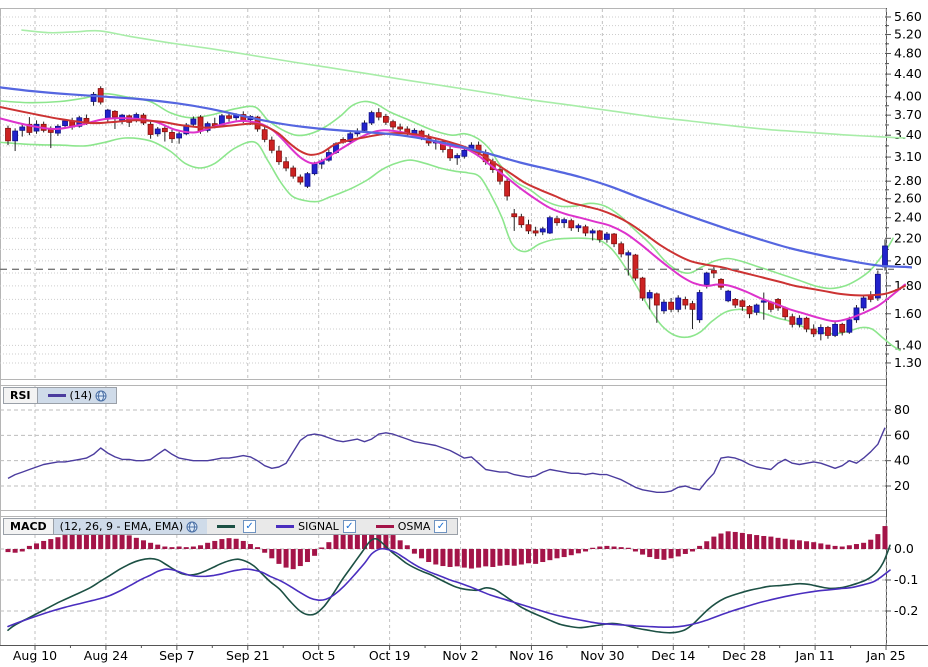 The height and width of the screenshot is (667, 928). What do you see at coordinates (250, 526) in the screenshot?
I see `macd-line-checkbox: ✓` at bounding box center [250, 526].